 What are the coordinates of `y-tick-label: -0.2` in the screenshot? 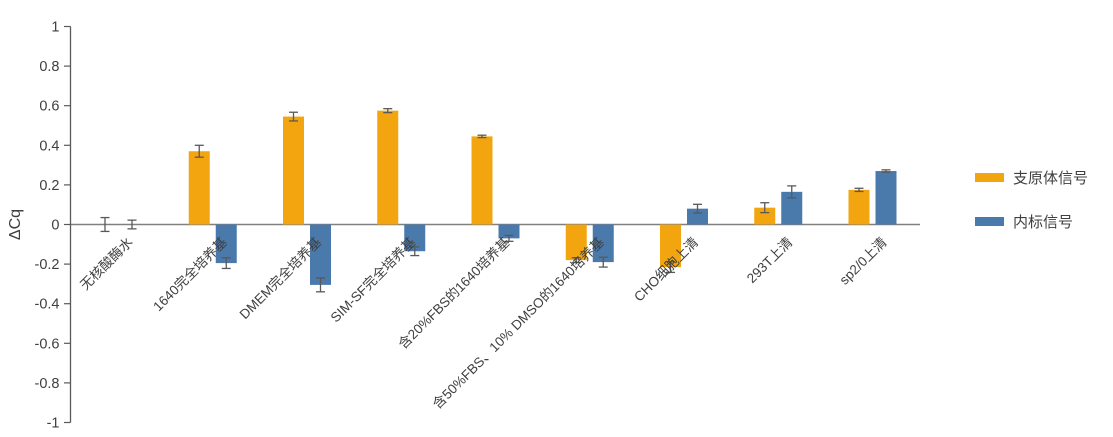 It's located at (47, 265).